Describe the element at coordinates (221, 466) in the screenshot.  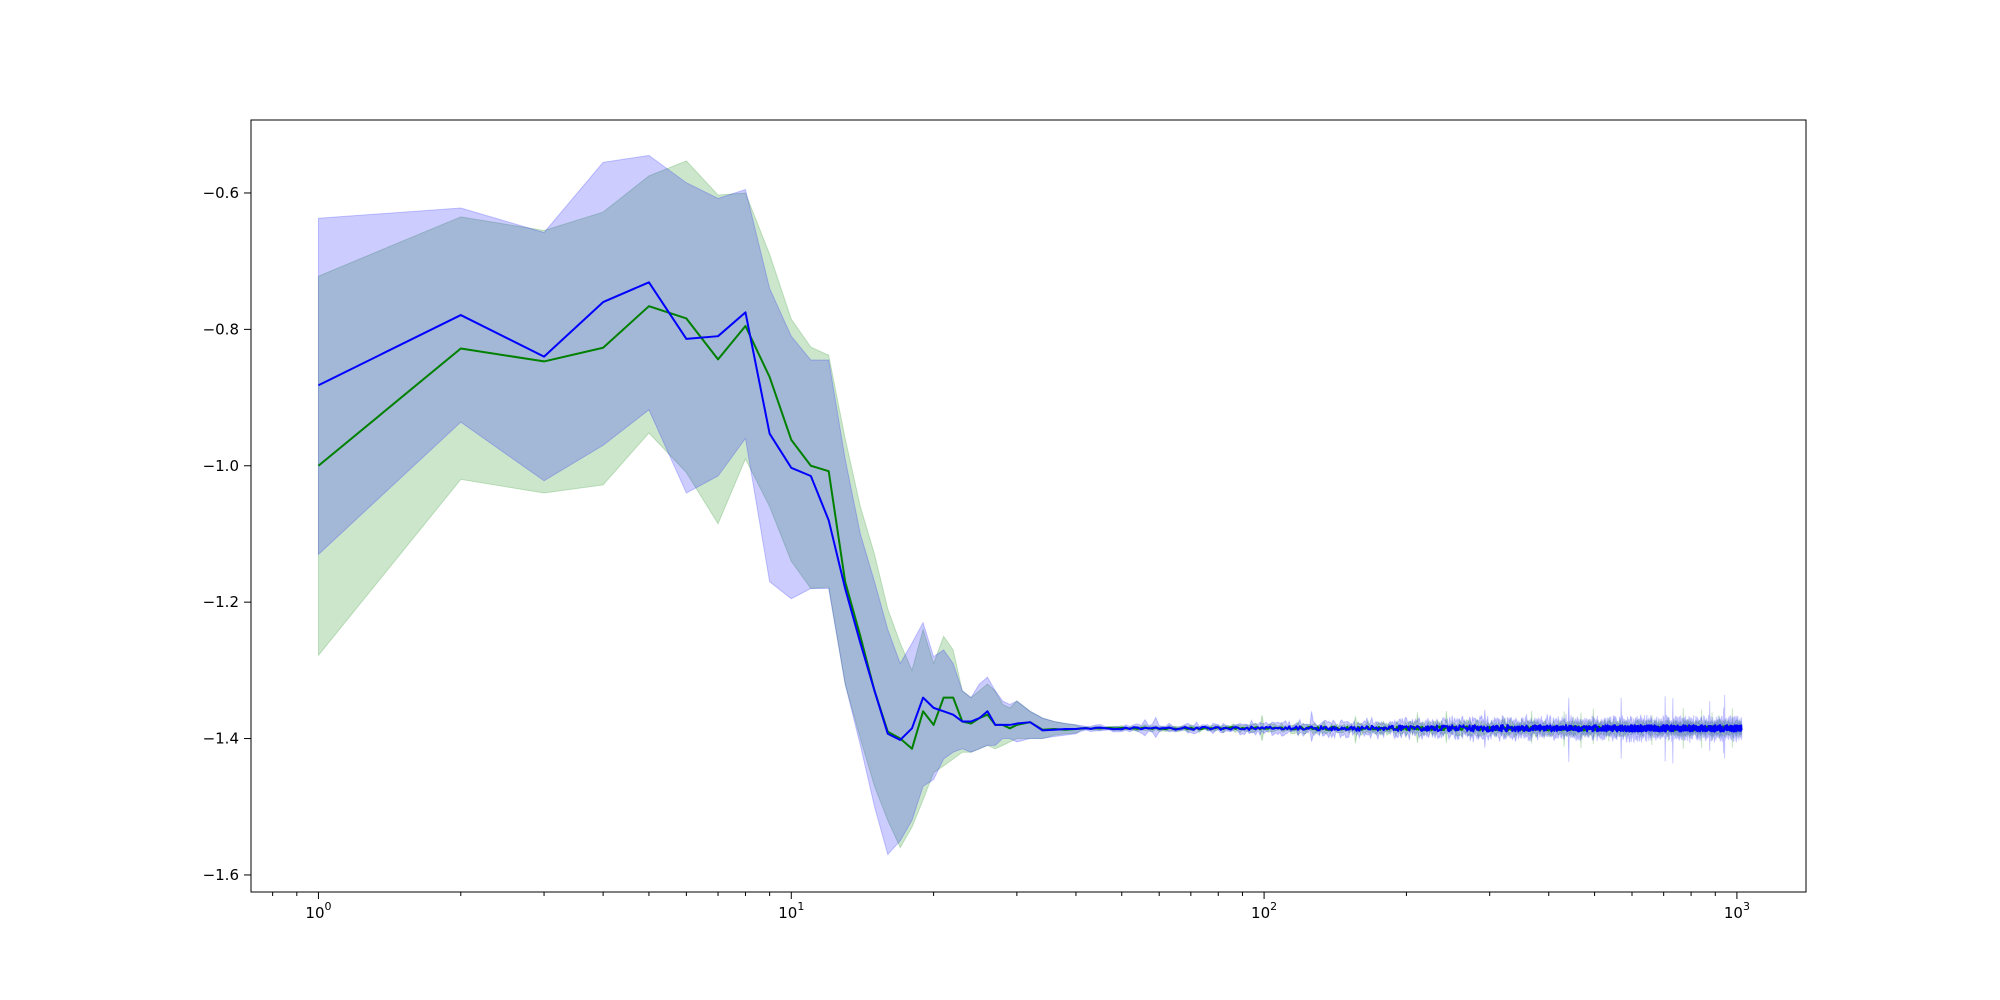
I see `y-tick-label: −1.0` at that location.